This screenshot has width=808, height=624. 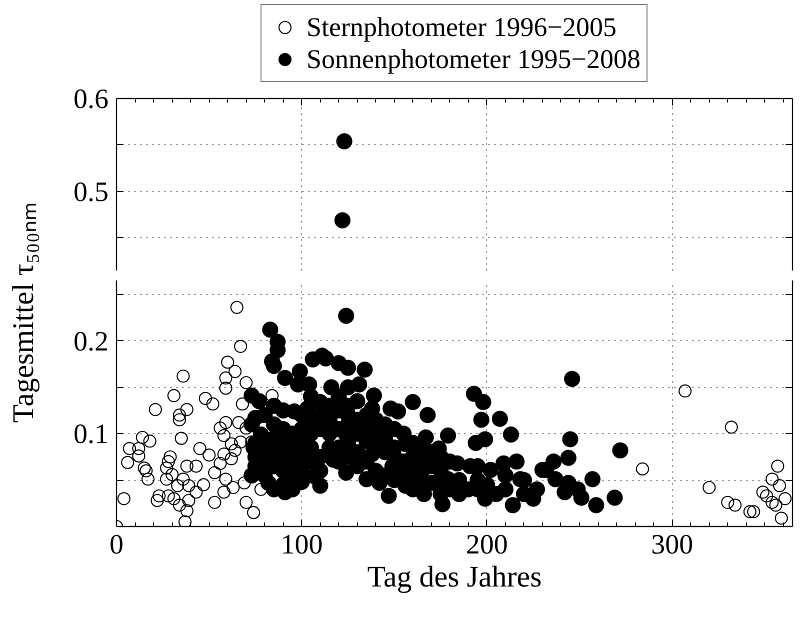 What do you see at coordinates (91, 434) in the screenshot?
I see `y-tick-label: 0.1` at bounding box center [91, 434].